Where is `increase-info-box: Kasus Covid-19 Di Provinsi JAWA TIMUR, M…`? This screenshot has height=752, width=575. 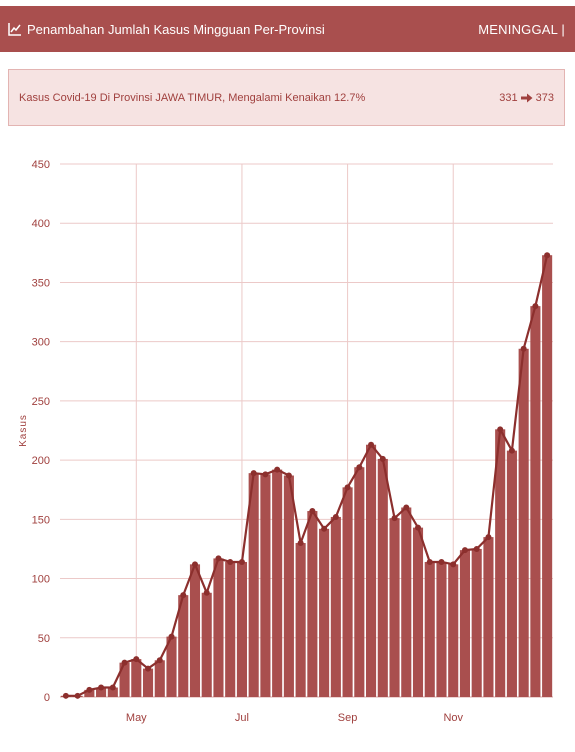
increase-info-box: Kasus Covid-19 Di Provinsi JAWA TIMUR, M… is located at coordinates (286, 97).